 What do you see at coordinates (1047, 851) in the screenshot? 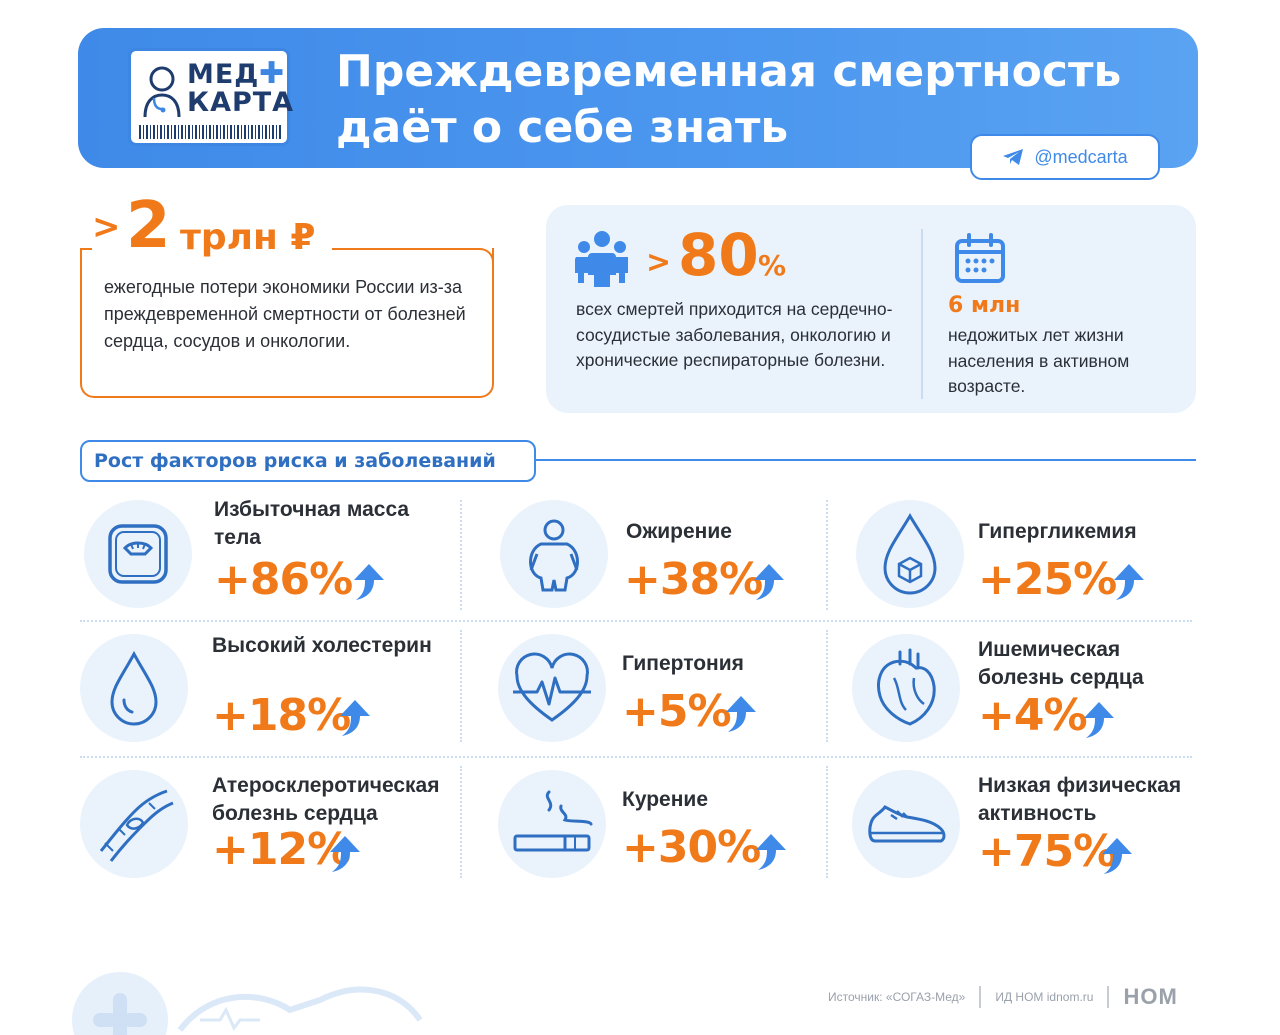
I see `factor-value: +75%` at bounding box center [1047, 851].